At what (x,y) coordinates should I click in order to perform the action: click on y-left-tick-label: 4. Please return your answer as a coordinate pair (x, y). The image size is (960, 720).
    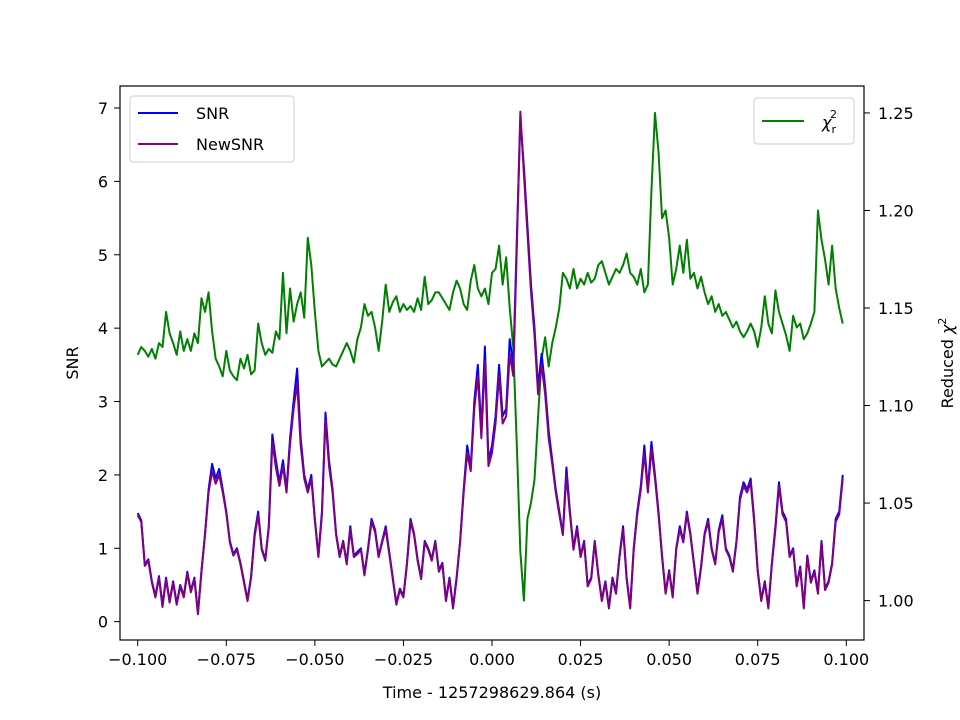
    Looking at the image, I should click on (103, 328).